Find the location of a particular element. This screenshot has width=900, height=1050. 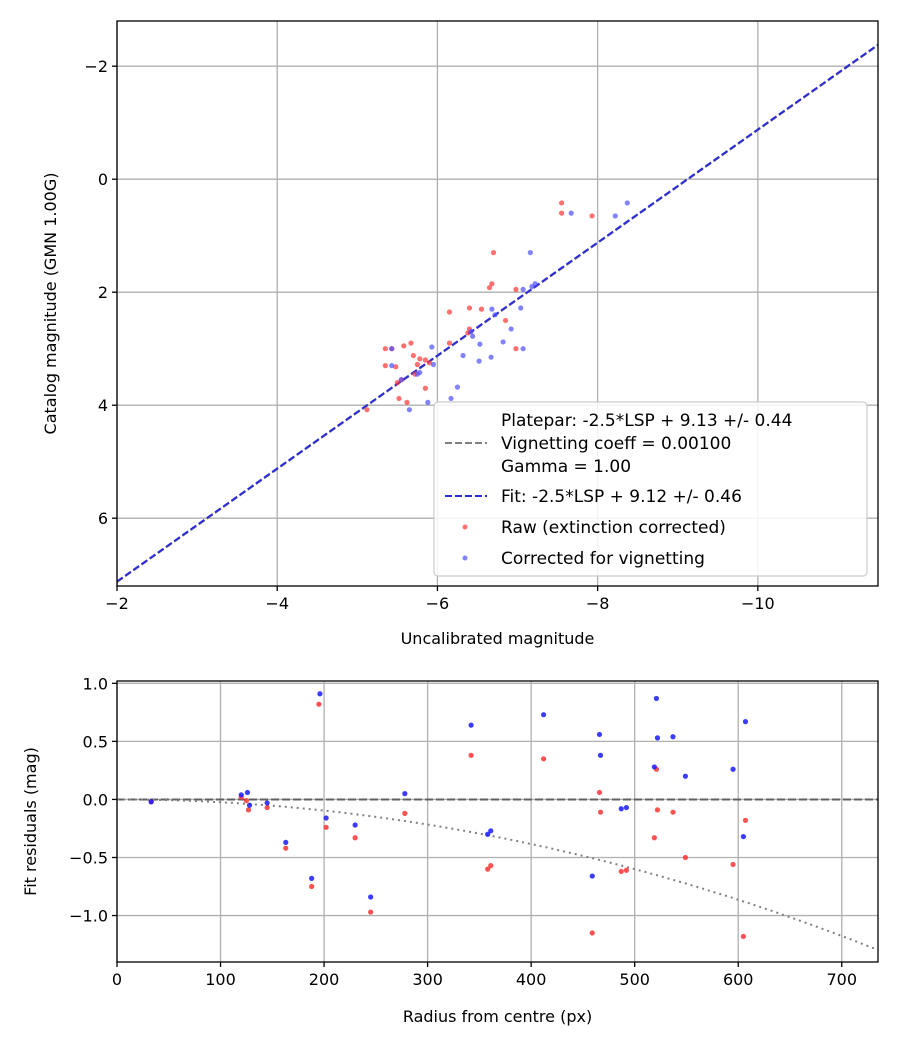

legend-box is located at coordinates (650, 489).